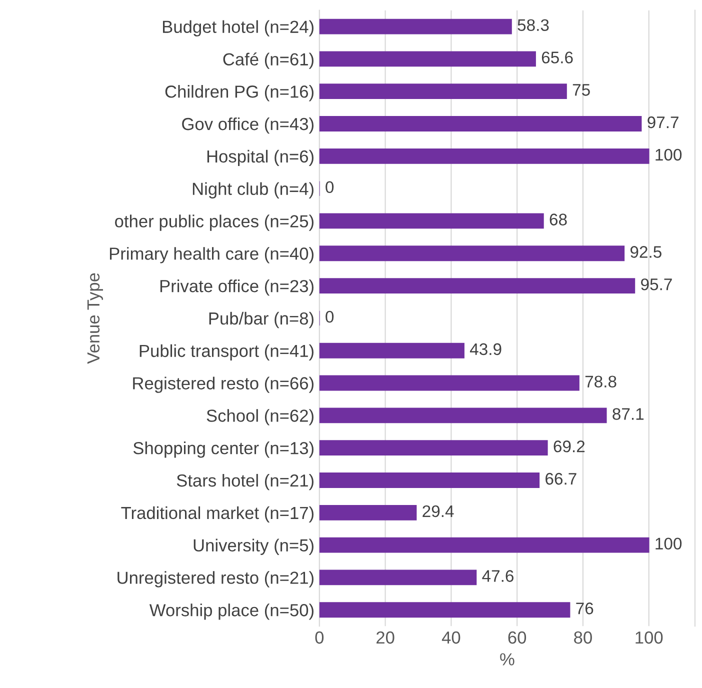 The height and width of the screenshot is (688, 702). I want to click on data-label: 87.1, so click(628, 414).